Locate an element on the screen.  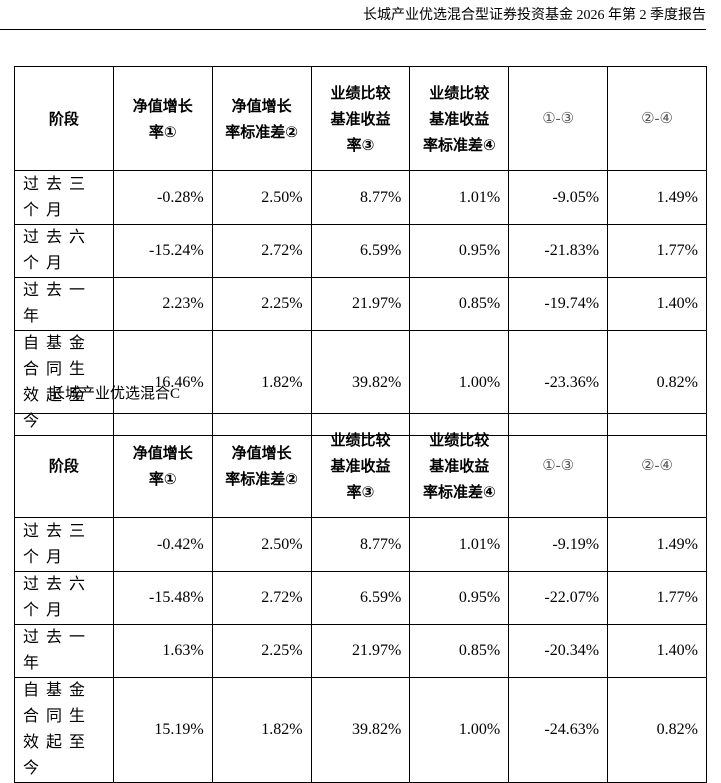
cell: -0.42% is located at coordinates (162, 544).